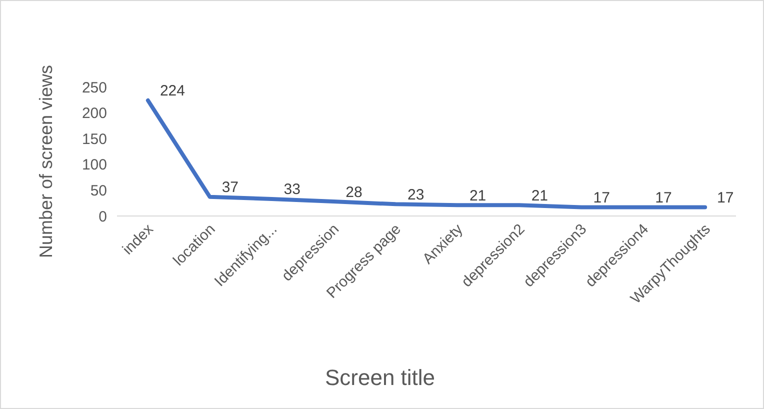  What do you see at coordinates (94, 165) in the screenshot?
I see `y-tick-label: 100` at bounding box center [94, 165].